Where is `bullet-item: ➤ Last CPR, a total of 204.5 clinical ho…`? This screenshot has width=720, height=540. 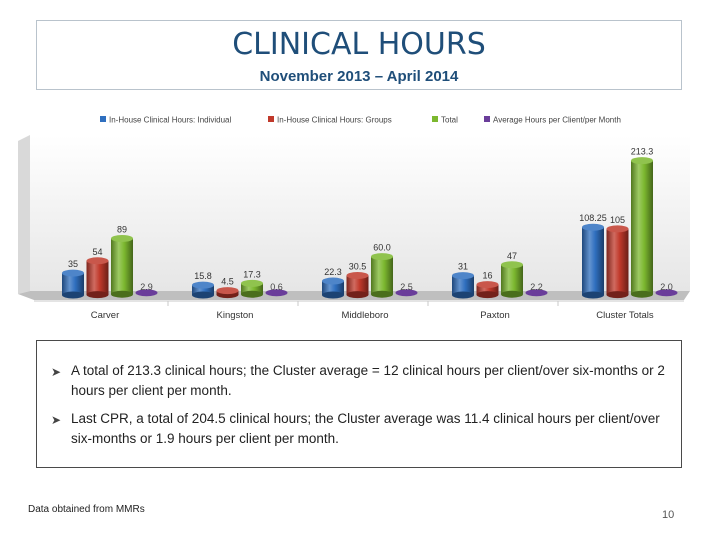
bullet-item: ➤ Last CPR, a total of 204.5 clinical ho… is located at coordinates (361, 429).